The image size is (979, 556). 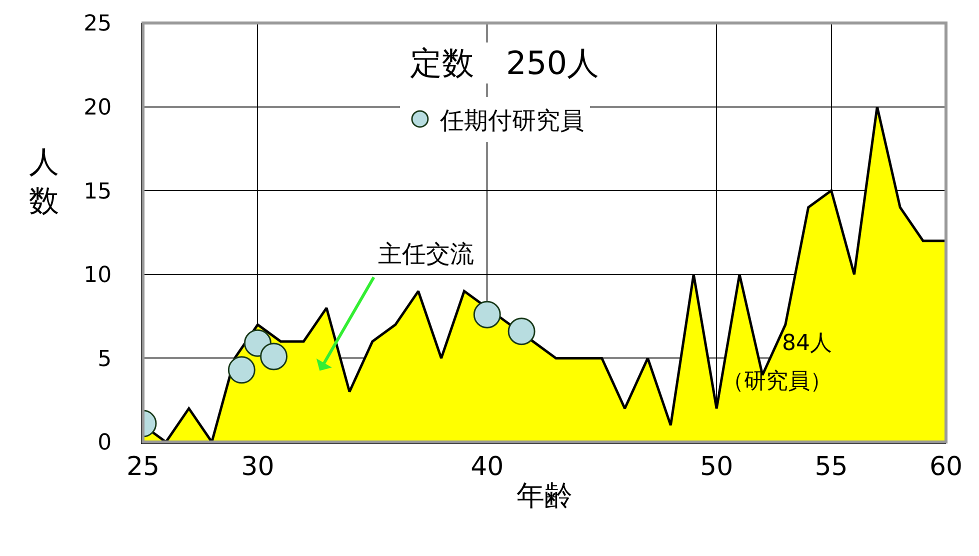 What do you see at coordinates (143, 467) in the screenshot?
I see `x-tick-label: 25` at bounding box center [143, 467].